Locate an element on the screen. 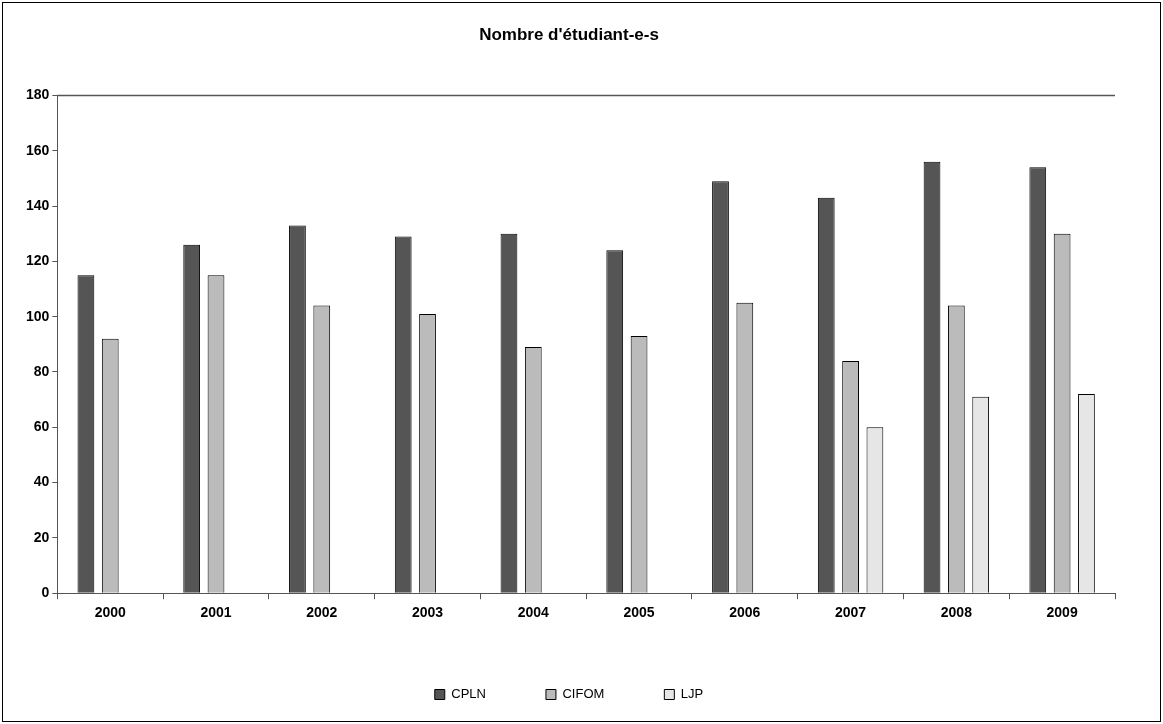 The width and height of the screenshot is (1163, 724). legend-label: CIFOM is located at coordinates (583, 694).